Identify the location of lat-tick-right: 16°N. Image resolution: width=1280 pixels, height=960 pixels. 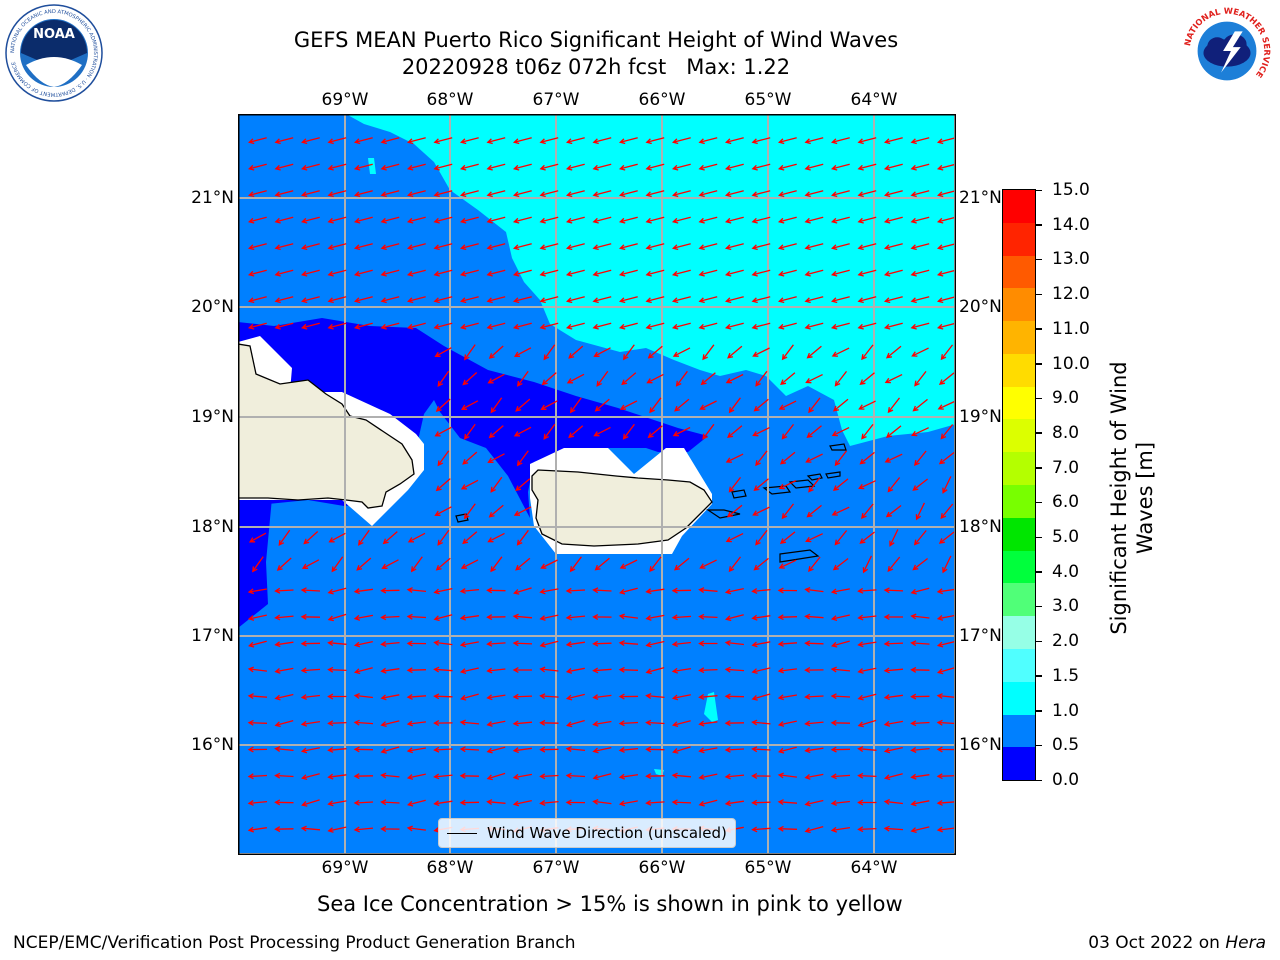
(980, 745).